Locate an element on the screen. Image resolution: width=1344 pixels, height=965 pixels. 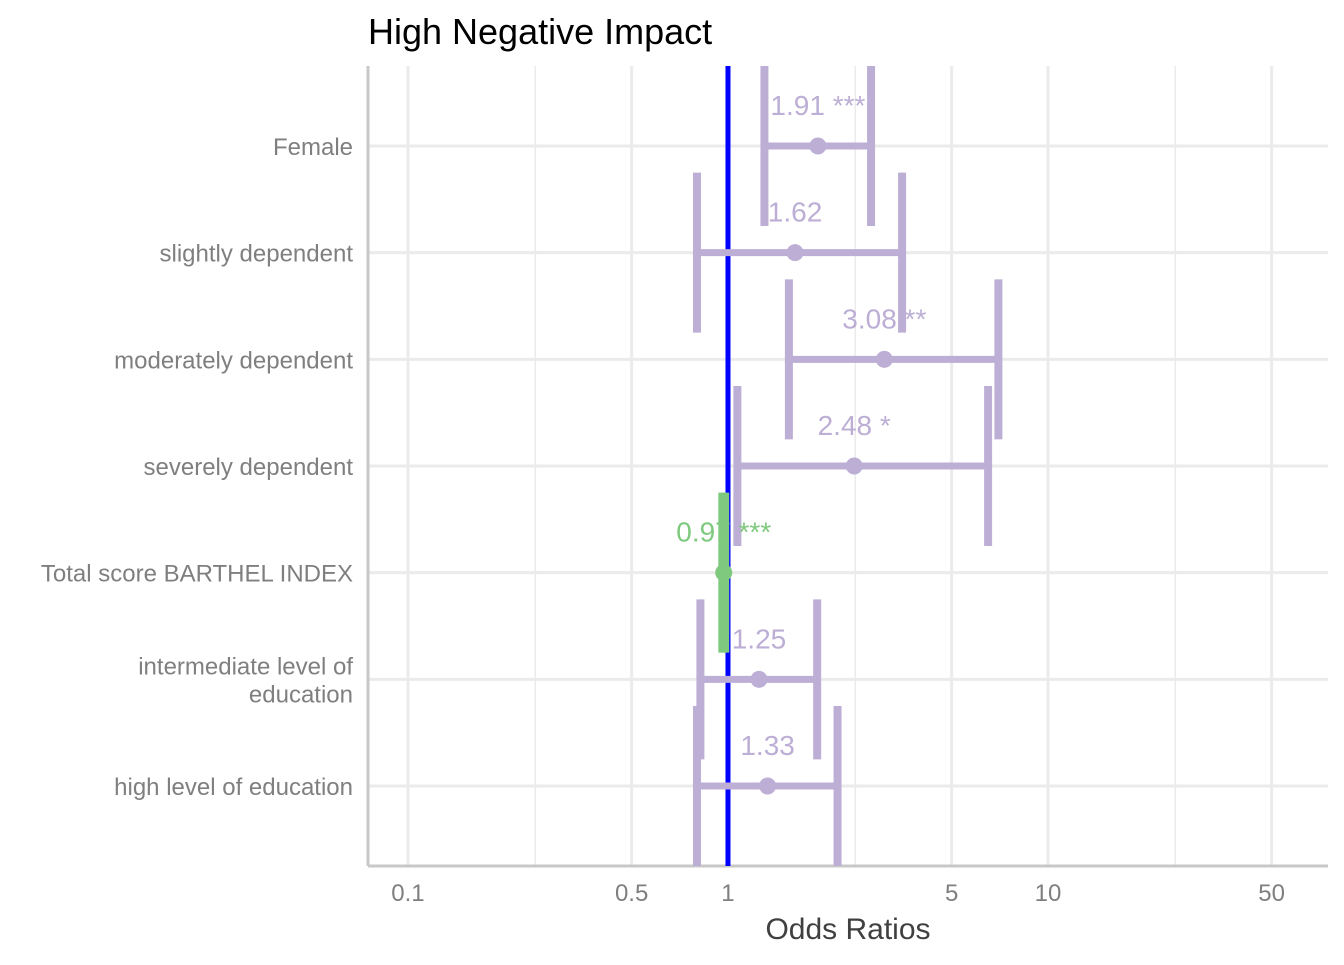
y-tick-label: high level of education is located at coordinates (233, 787).